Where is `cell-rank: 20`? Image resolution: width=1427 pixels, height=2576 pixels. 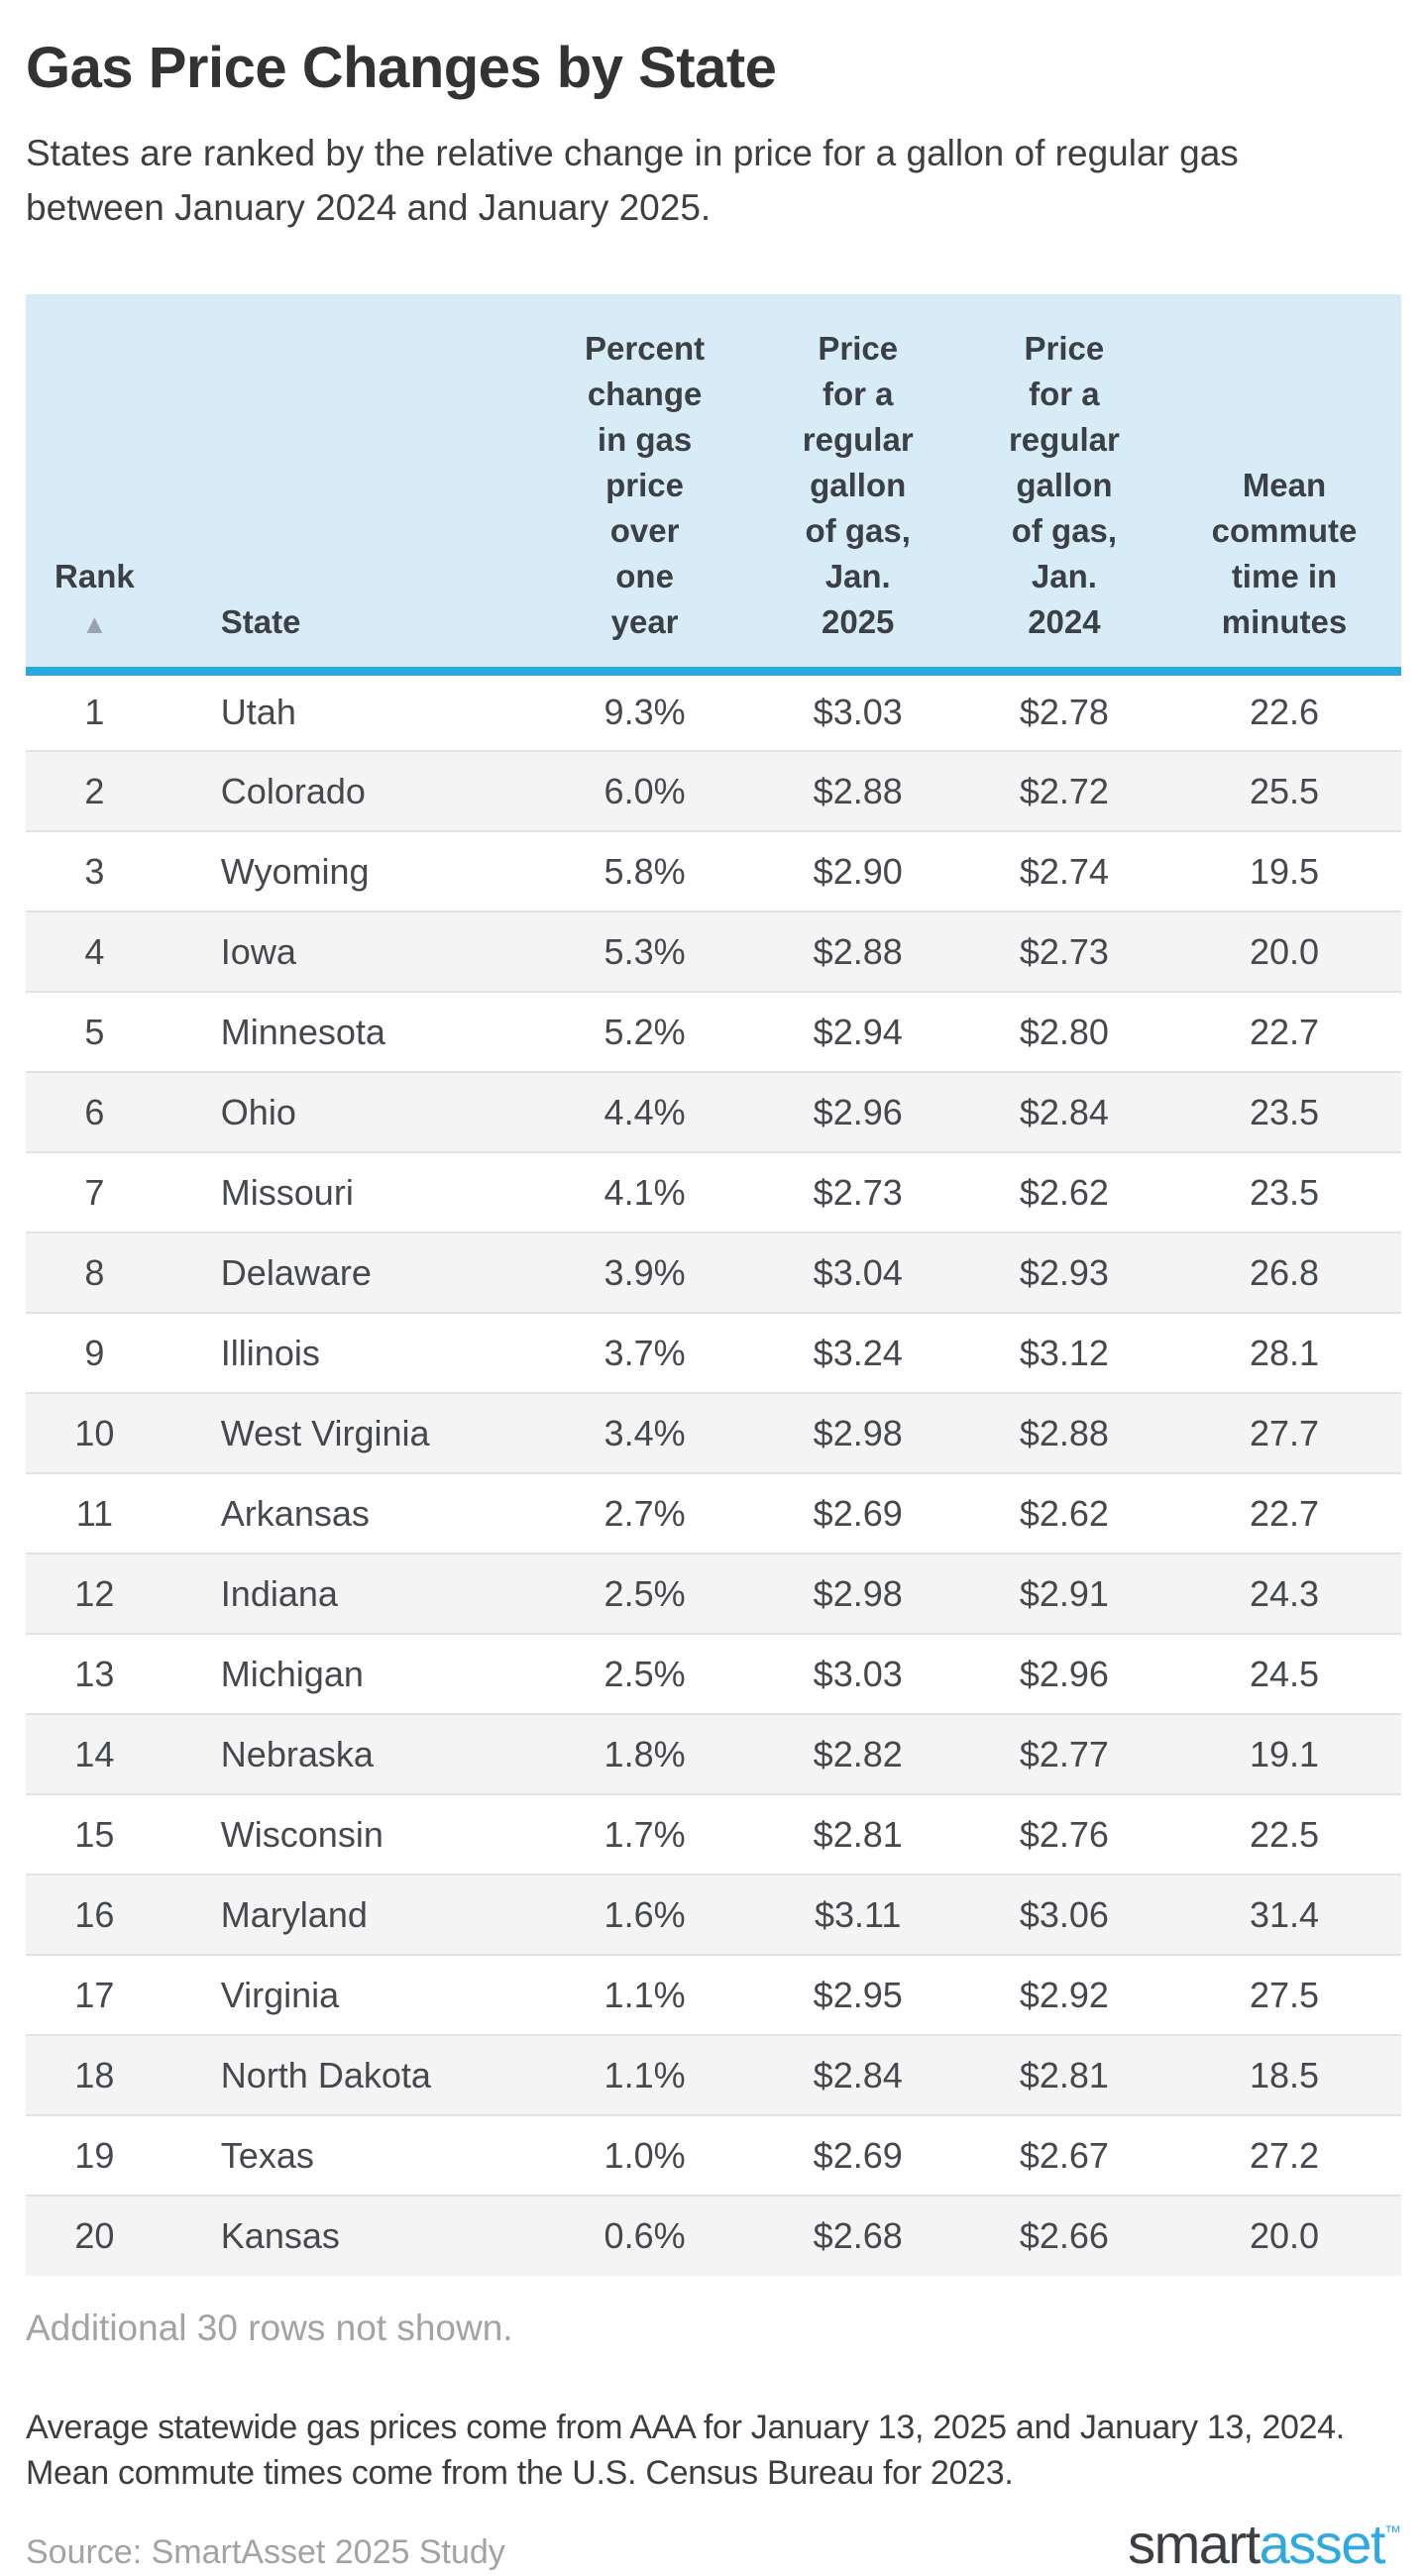
cell-rank: 20 is located at coordinates (95, 2236).